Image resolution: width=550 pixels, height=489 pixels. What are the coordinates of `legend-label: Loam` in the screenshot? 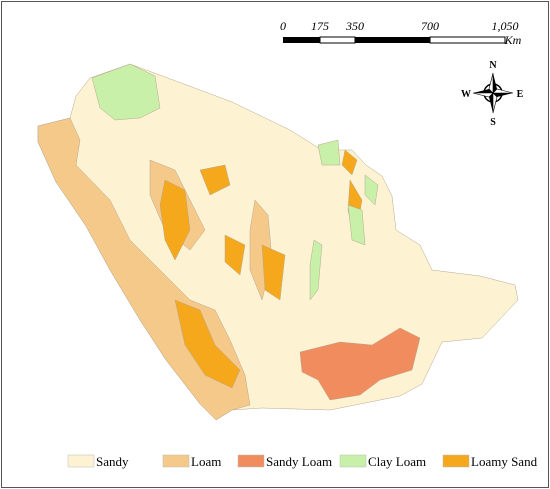 It's located at (206, 461).